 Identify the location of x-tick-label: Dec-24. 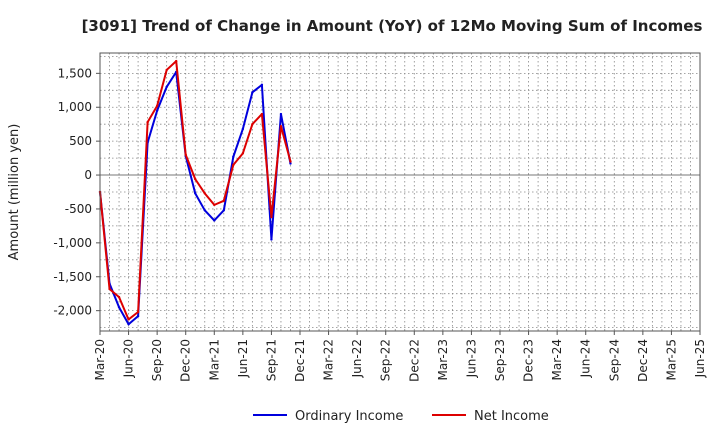
(643, 360).